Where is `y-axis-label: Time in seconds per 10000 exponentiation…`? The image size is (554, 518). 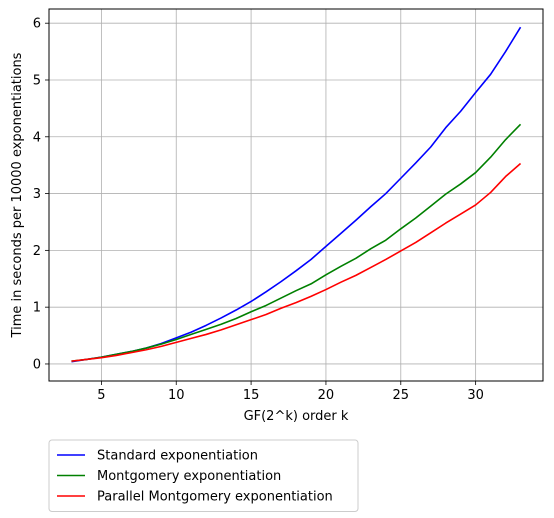 y-axis-label: Time in seconds per 10000 exponentiation… is located at coordinates (17, 195).